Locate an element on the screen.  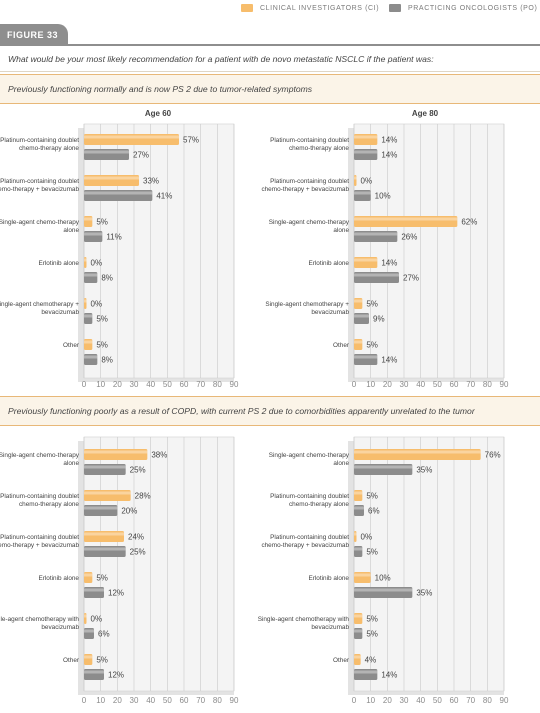
data-label: 24% is located at coordinates (136, 537).